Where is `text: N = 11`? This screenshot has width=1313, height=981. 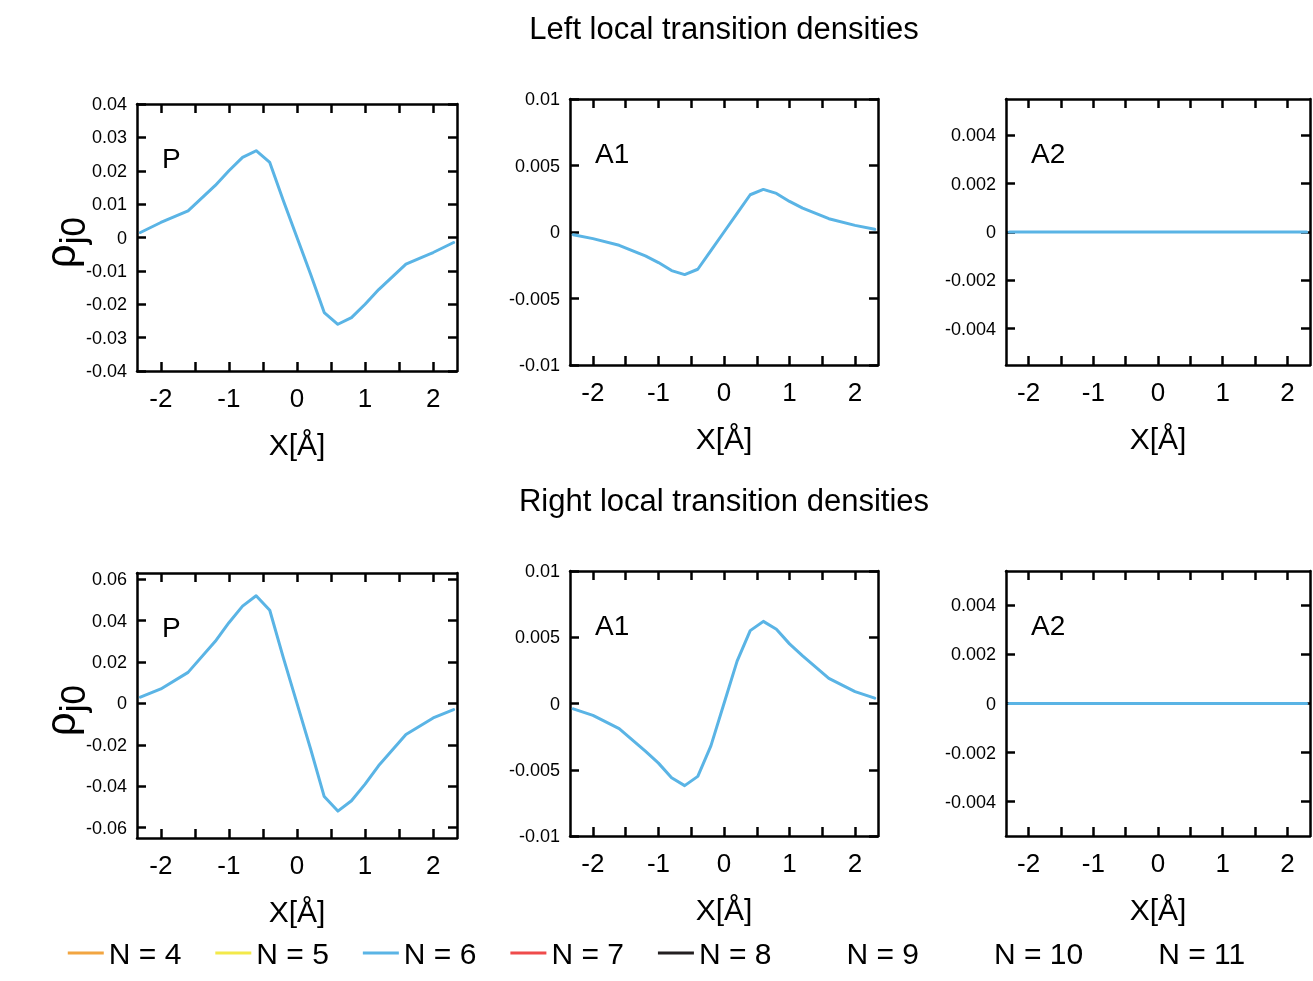
text: N = 11 is located at coordinates (1202, 953).